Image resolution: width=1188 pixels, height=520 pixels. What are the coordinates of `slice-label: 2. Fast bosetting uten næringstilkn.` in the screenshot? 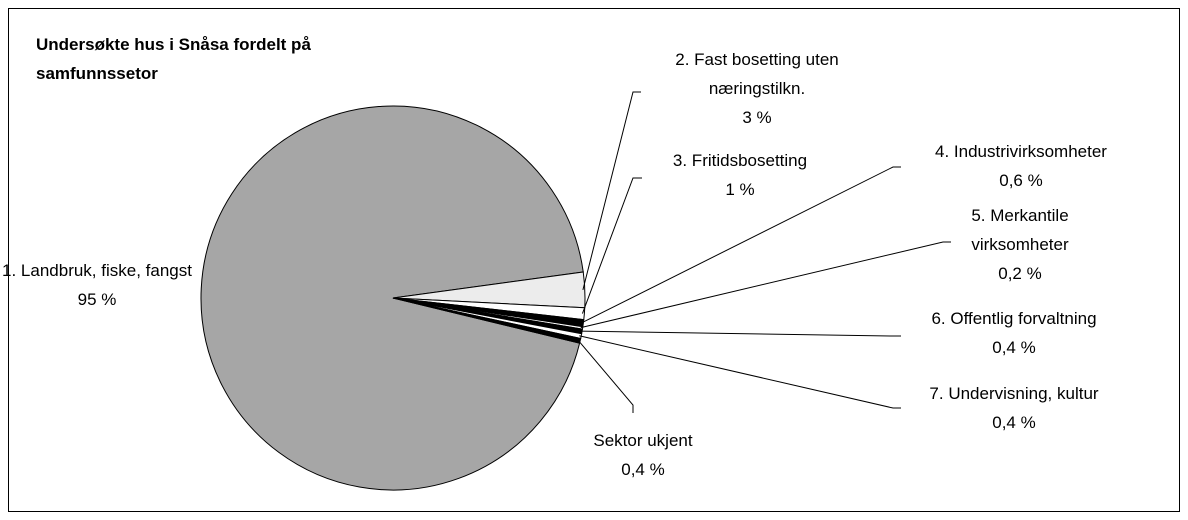 It's located at (757, 74).